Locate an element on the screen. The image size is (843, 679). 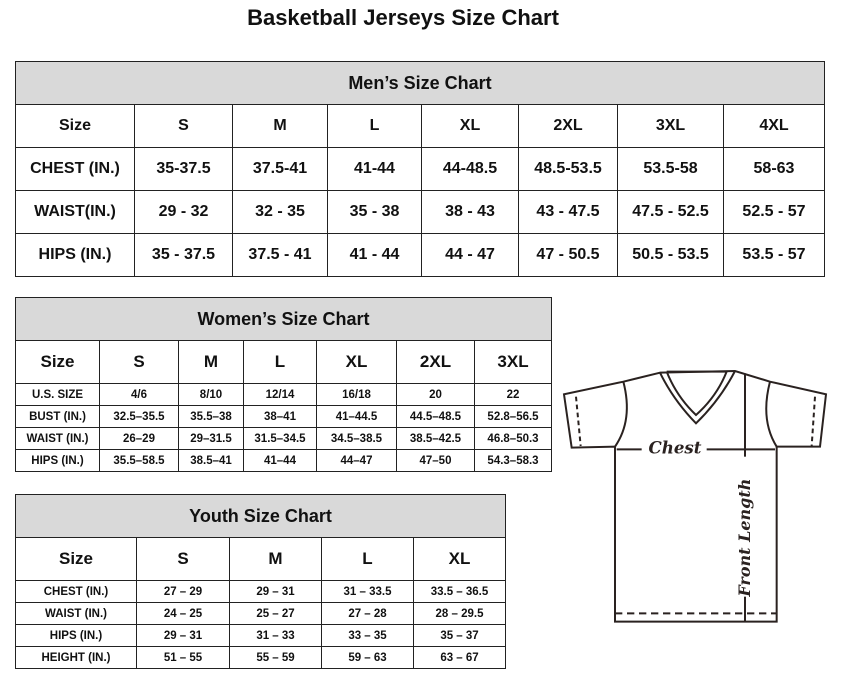
table-cell: 41 - 44 is located at coordinates (374, 255).